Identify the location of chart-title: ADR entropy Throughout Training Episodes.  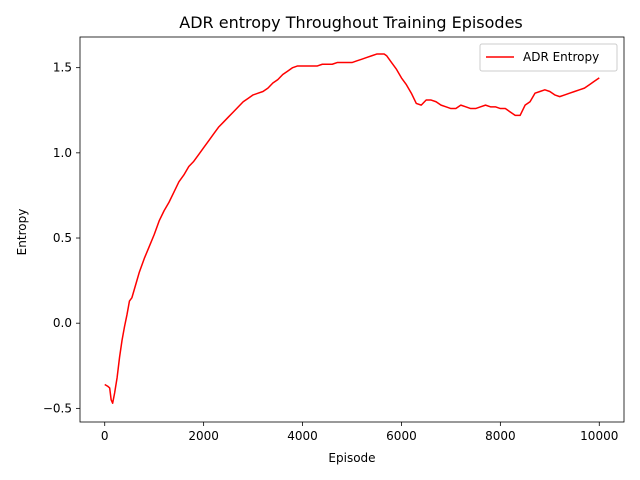
(351, 22).